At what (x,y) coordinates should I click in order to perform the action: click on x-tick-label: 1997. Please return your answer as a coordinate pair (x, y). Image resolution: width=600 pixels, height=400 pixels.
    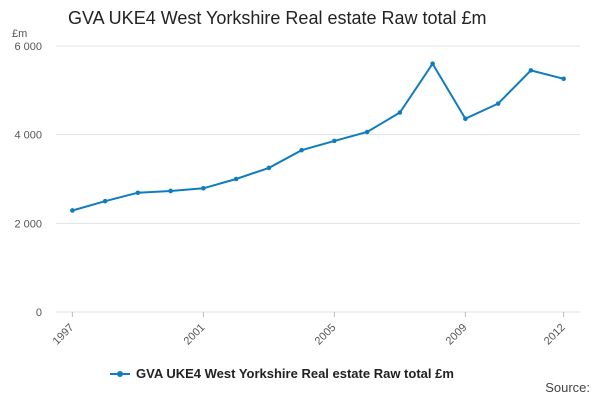
    Looking at the image, I should click on (64, 335).